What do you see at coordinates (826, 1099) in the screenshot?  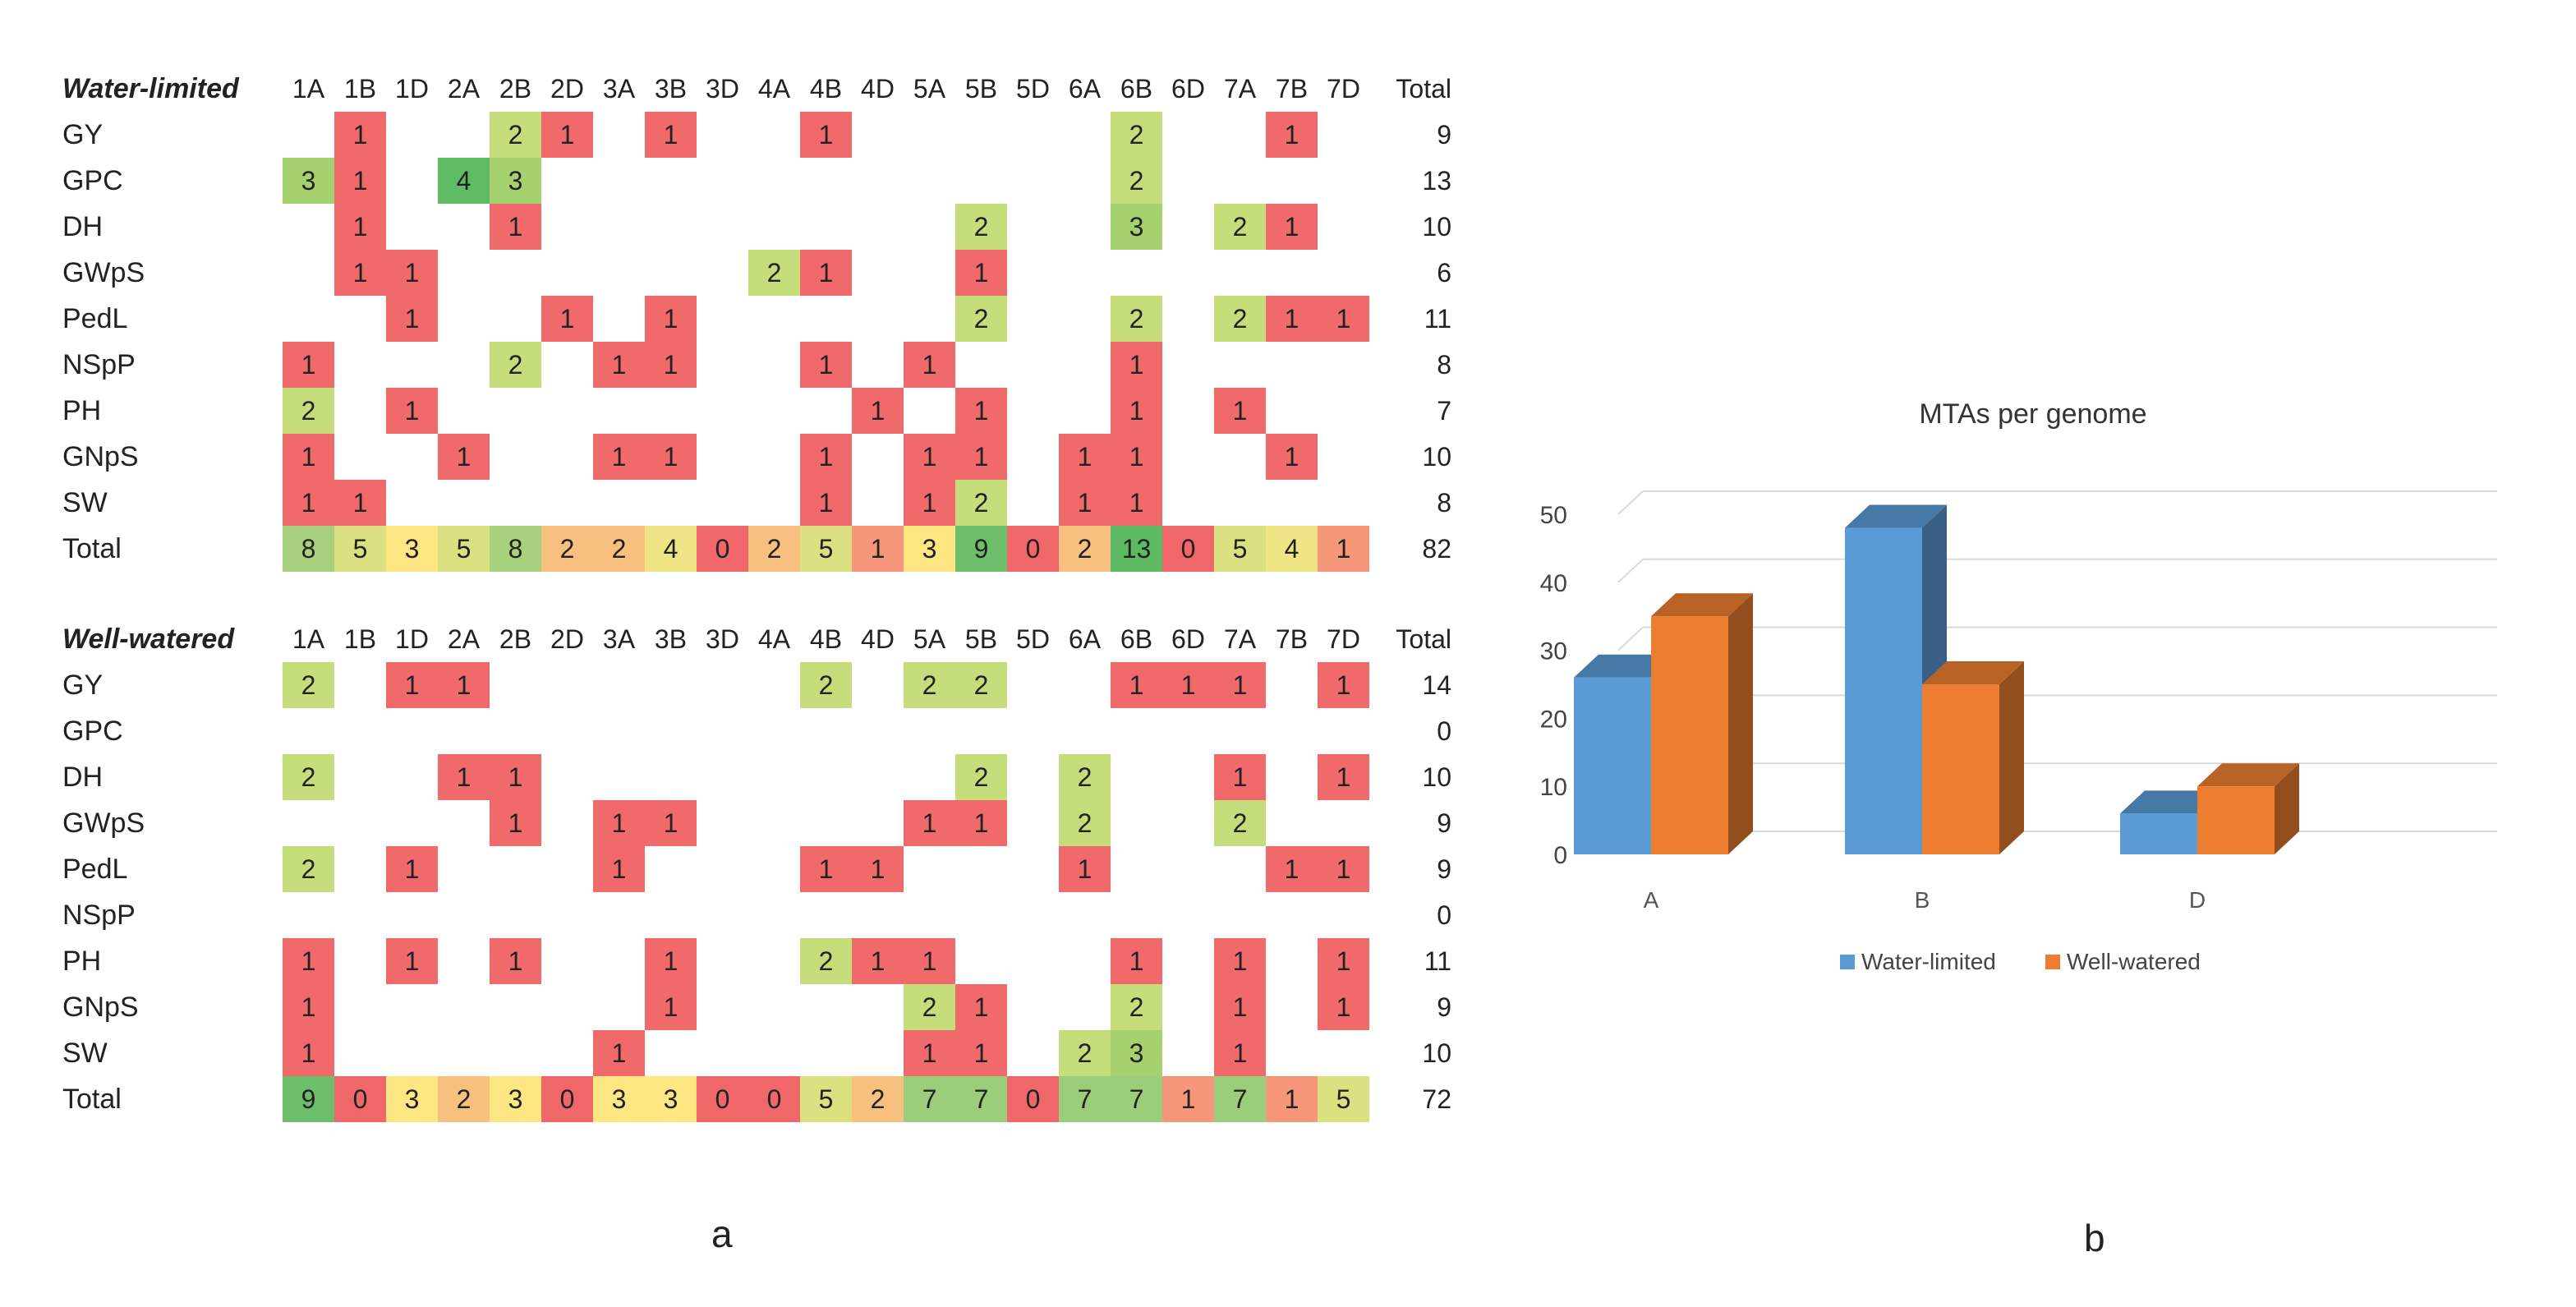 I see `total-cell: 5` at bounding box center [826, 1099].